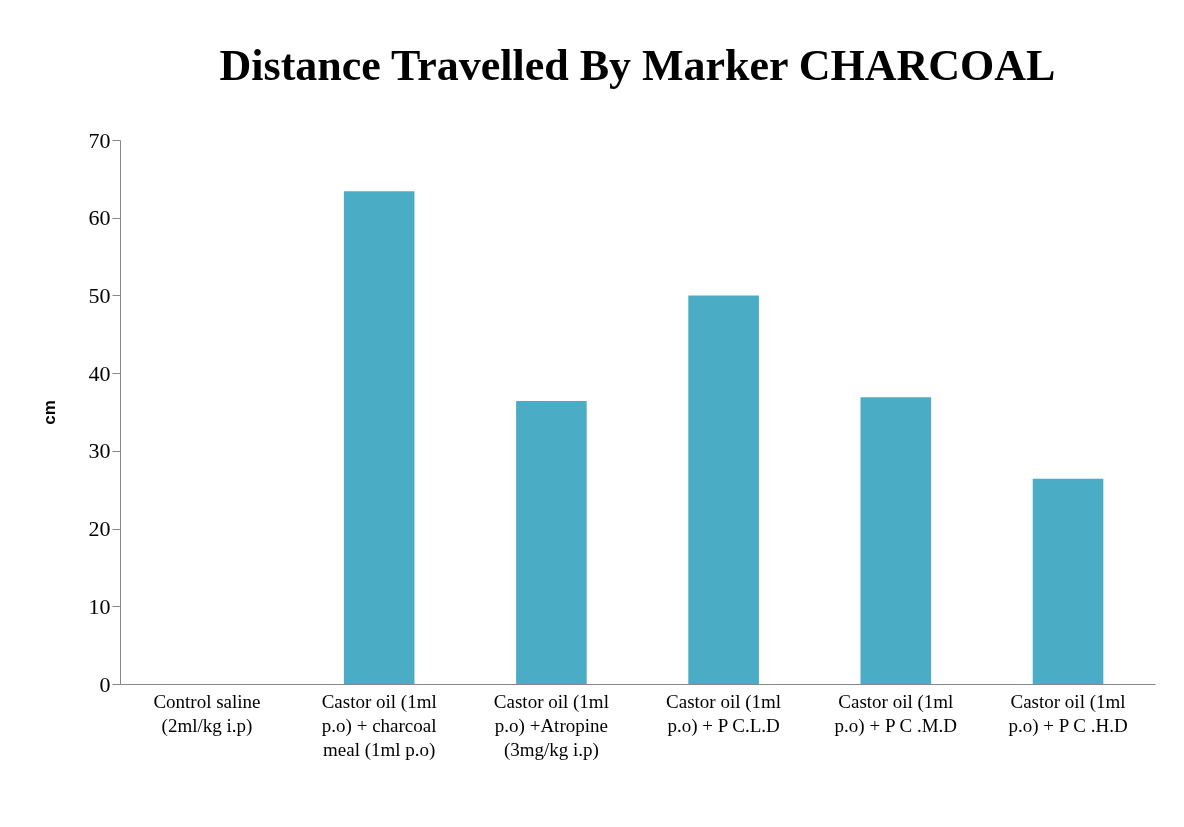  What do you see at coordinates (49, 412) in the screenshot?
I see `y-axis-title: cm` at bounding box center [49, 412].